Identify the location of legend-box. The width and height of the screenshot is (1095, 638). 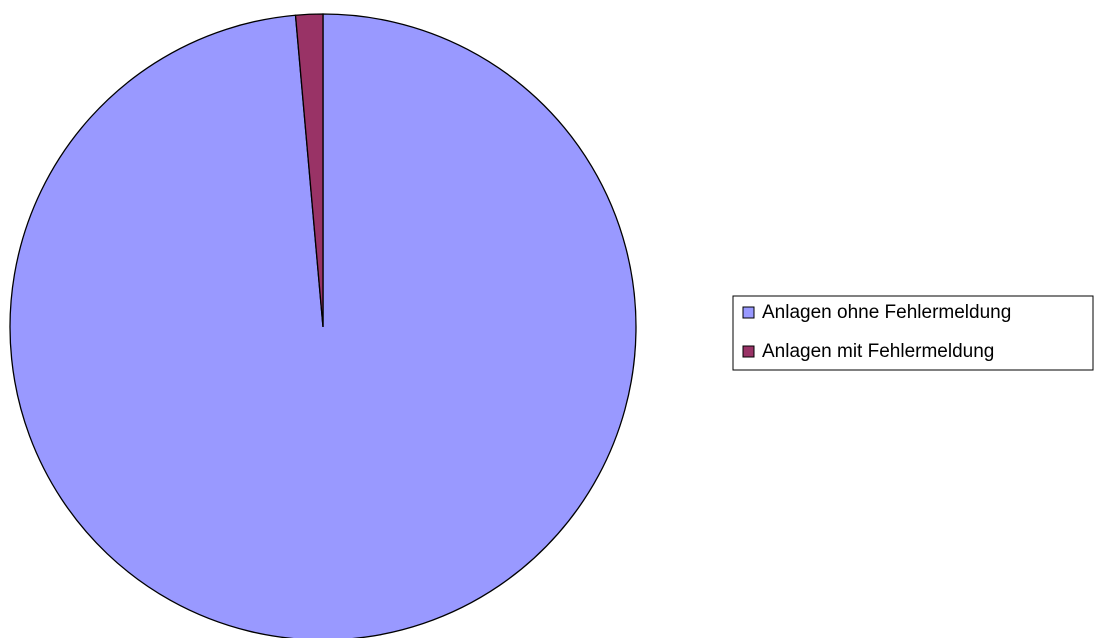
(913, 333).